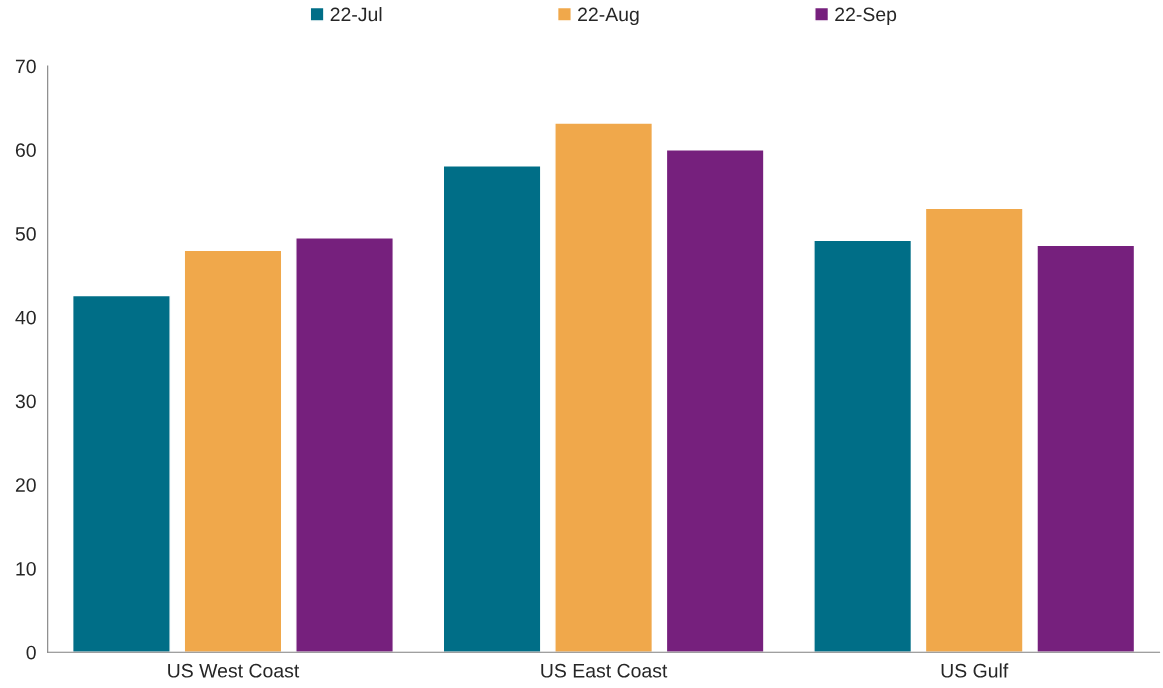 This screenshot has width=1163, height=688. What do you see at coordinates (356, 14) in the screenshot?
I see `legend-label: 22-Jul` at bounding box center [356, 14].